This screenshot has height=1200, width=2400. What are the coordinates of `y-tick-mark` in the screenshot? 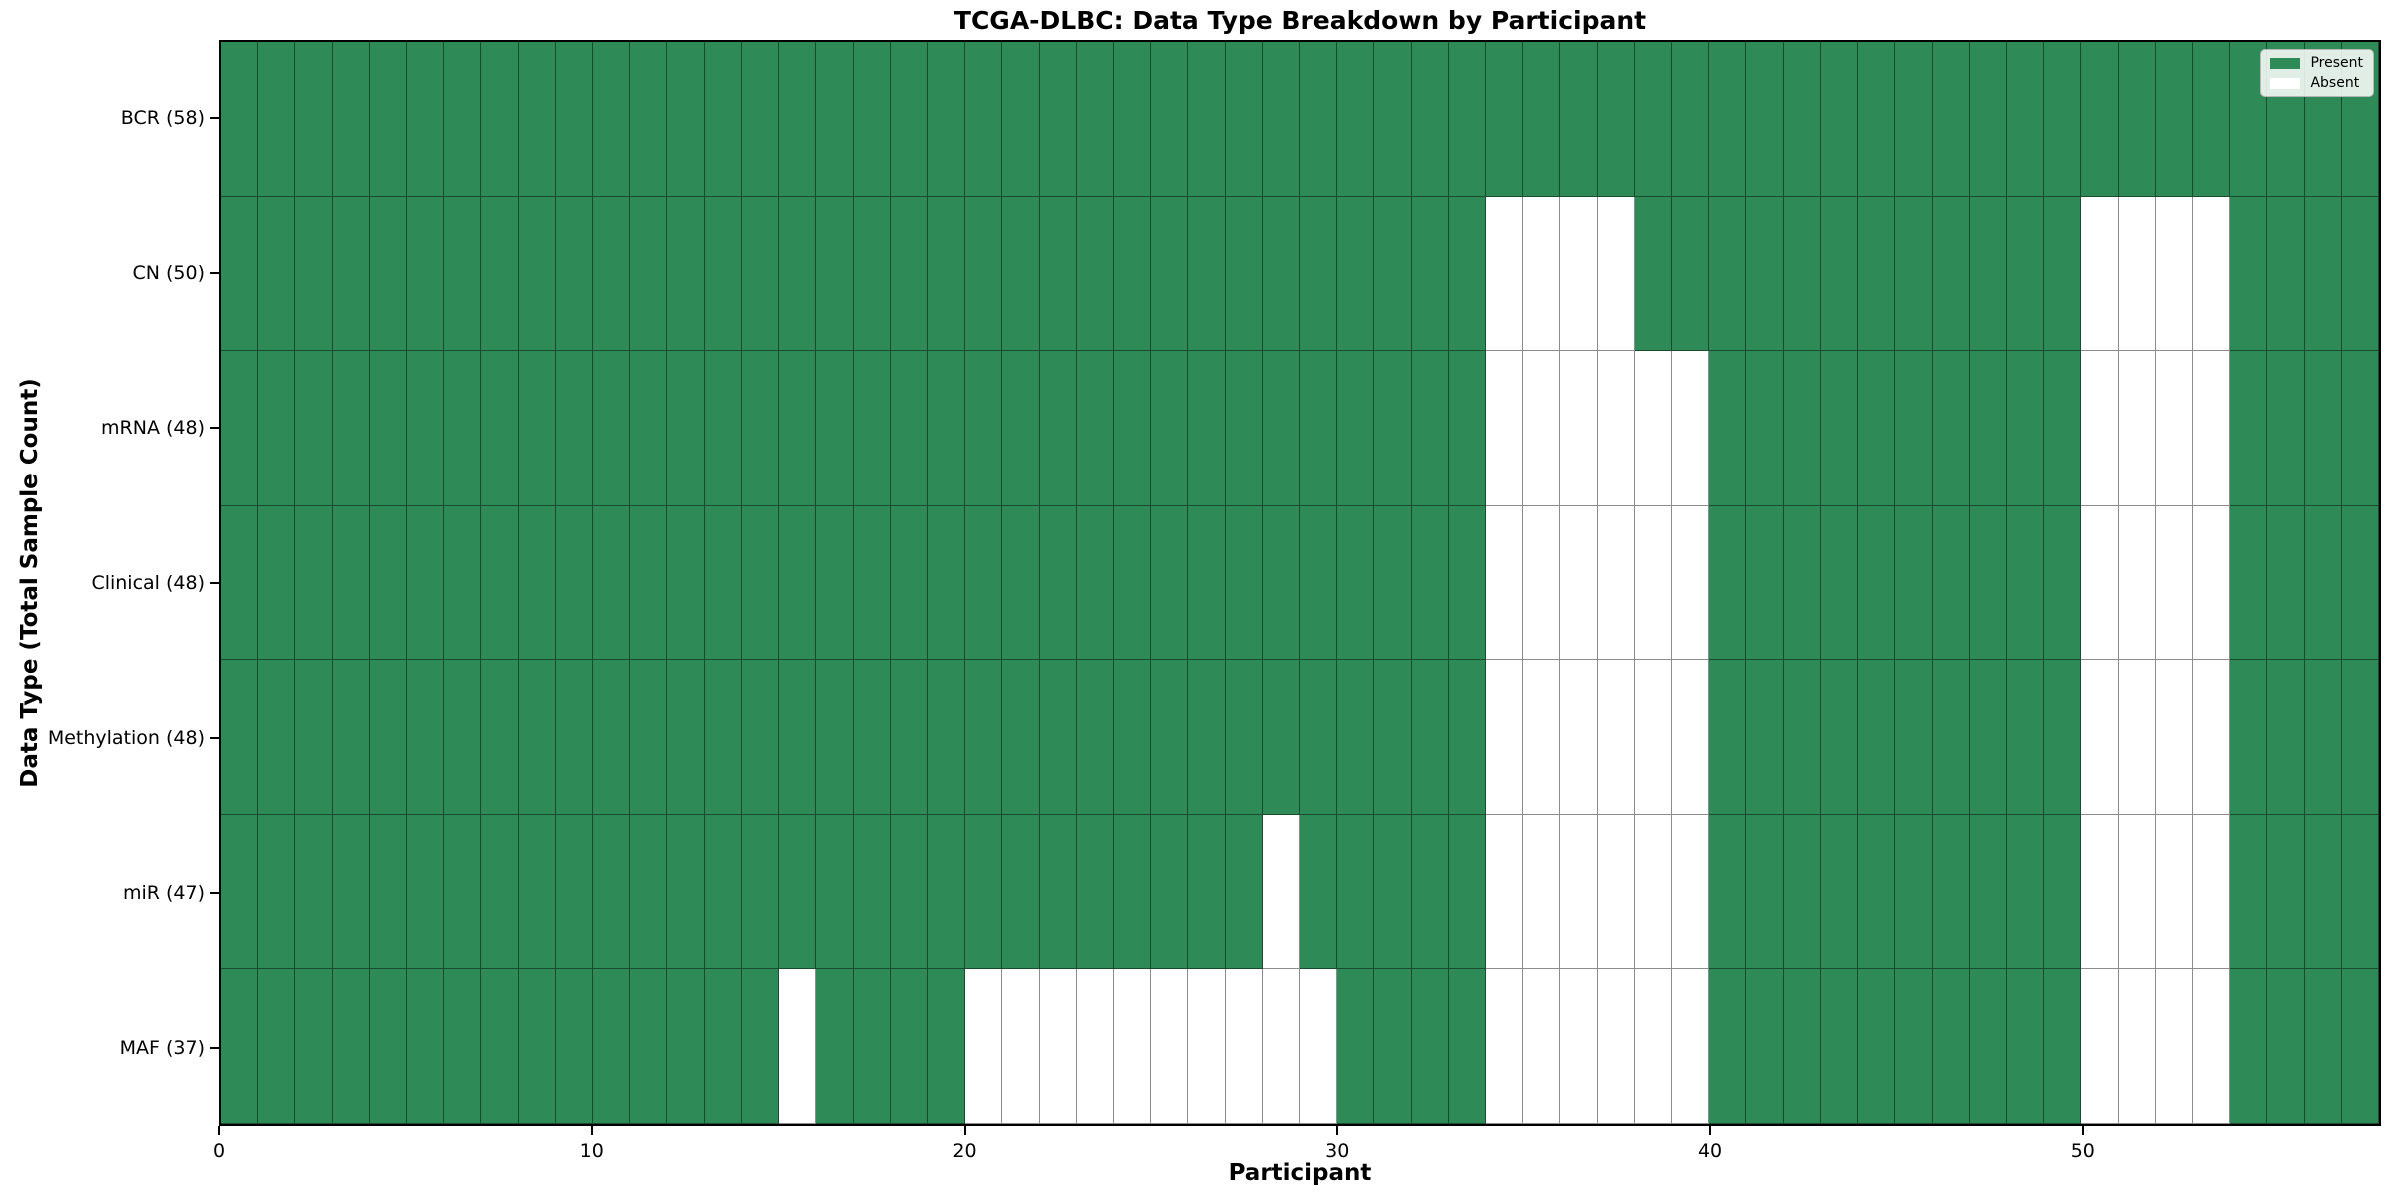 It's located at (214, 272).